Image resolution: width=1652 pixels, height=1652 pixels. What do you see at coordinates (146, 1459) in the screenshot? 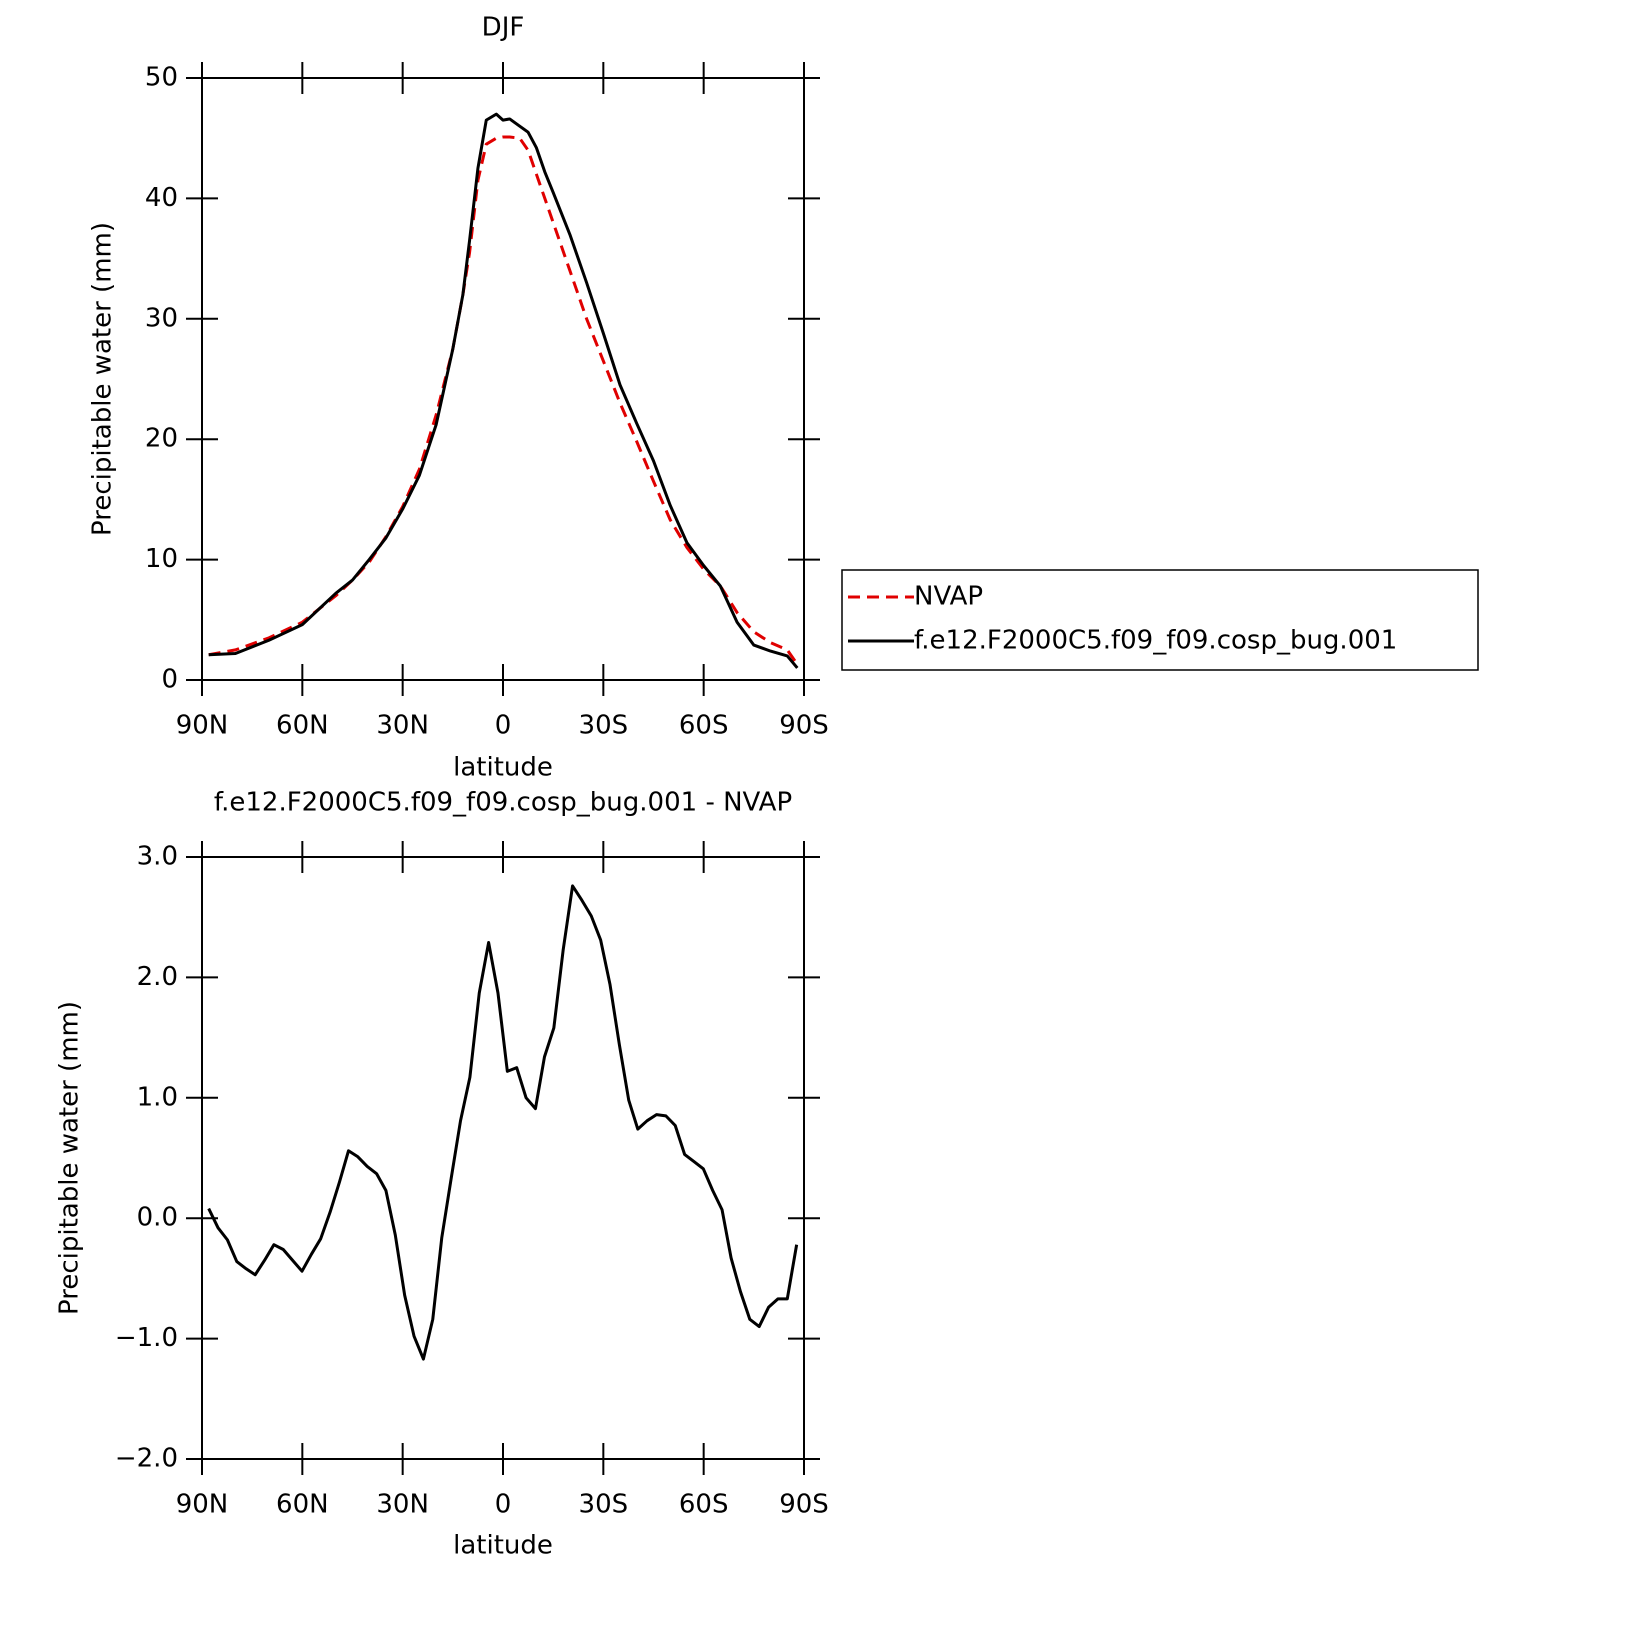
I see `y-tick-label: −2.0` at bounding box center [146, 1459].